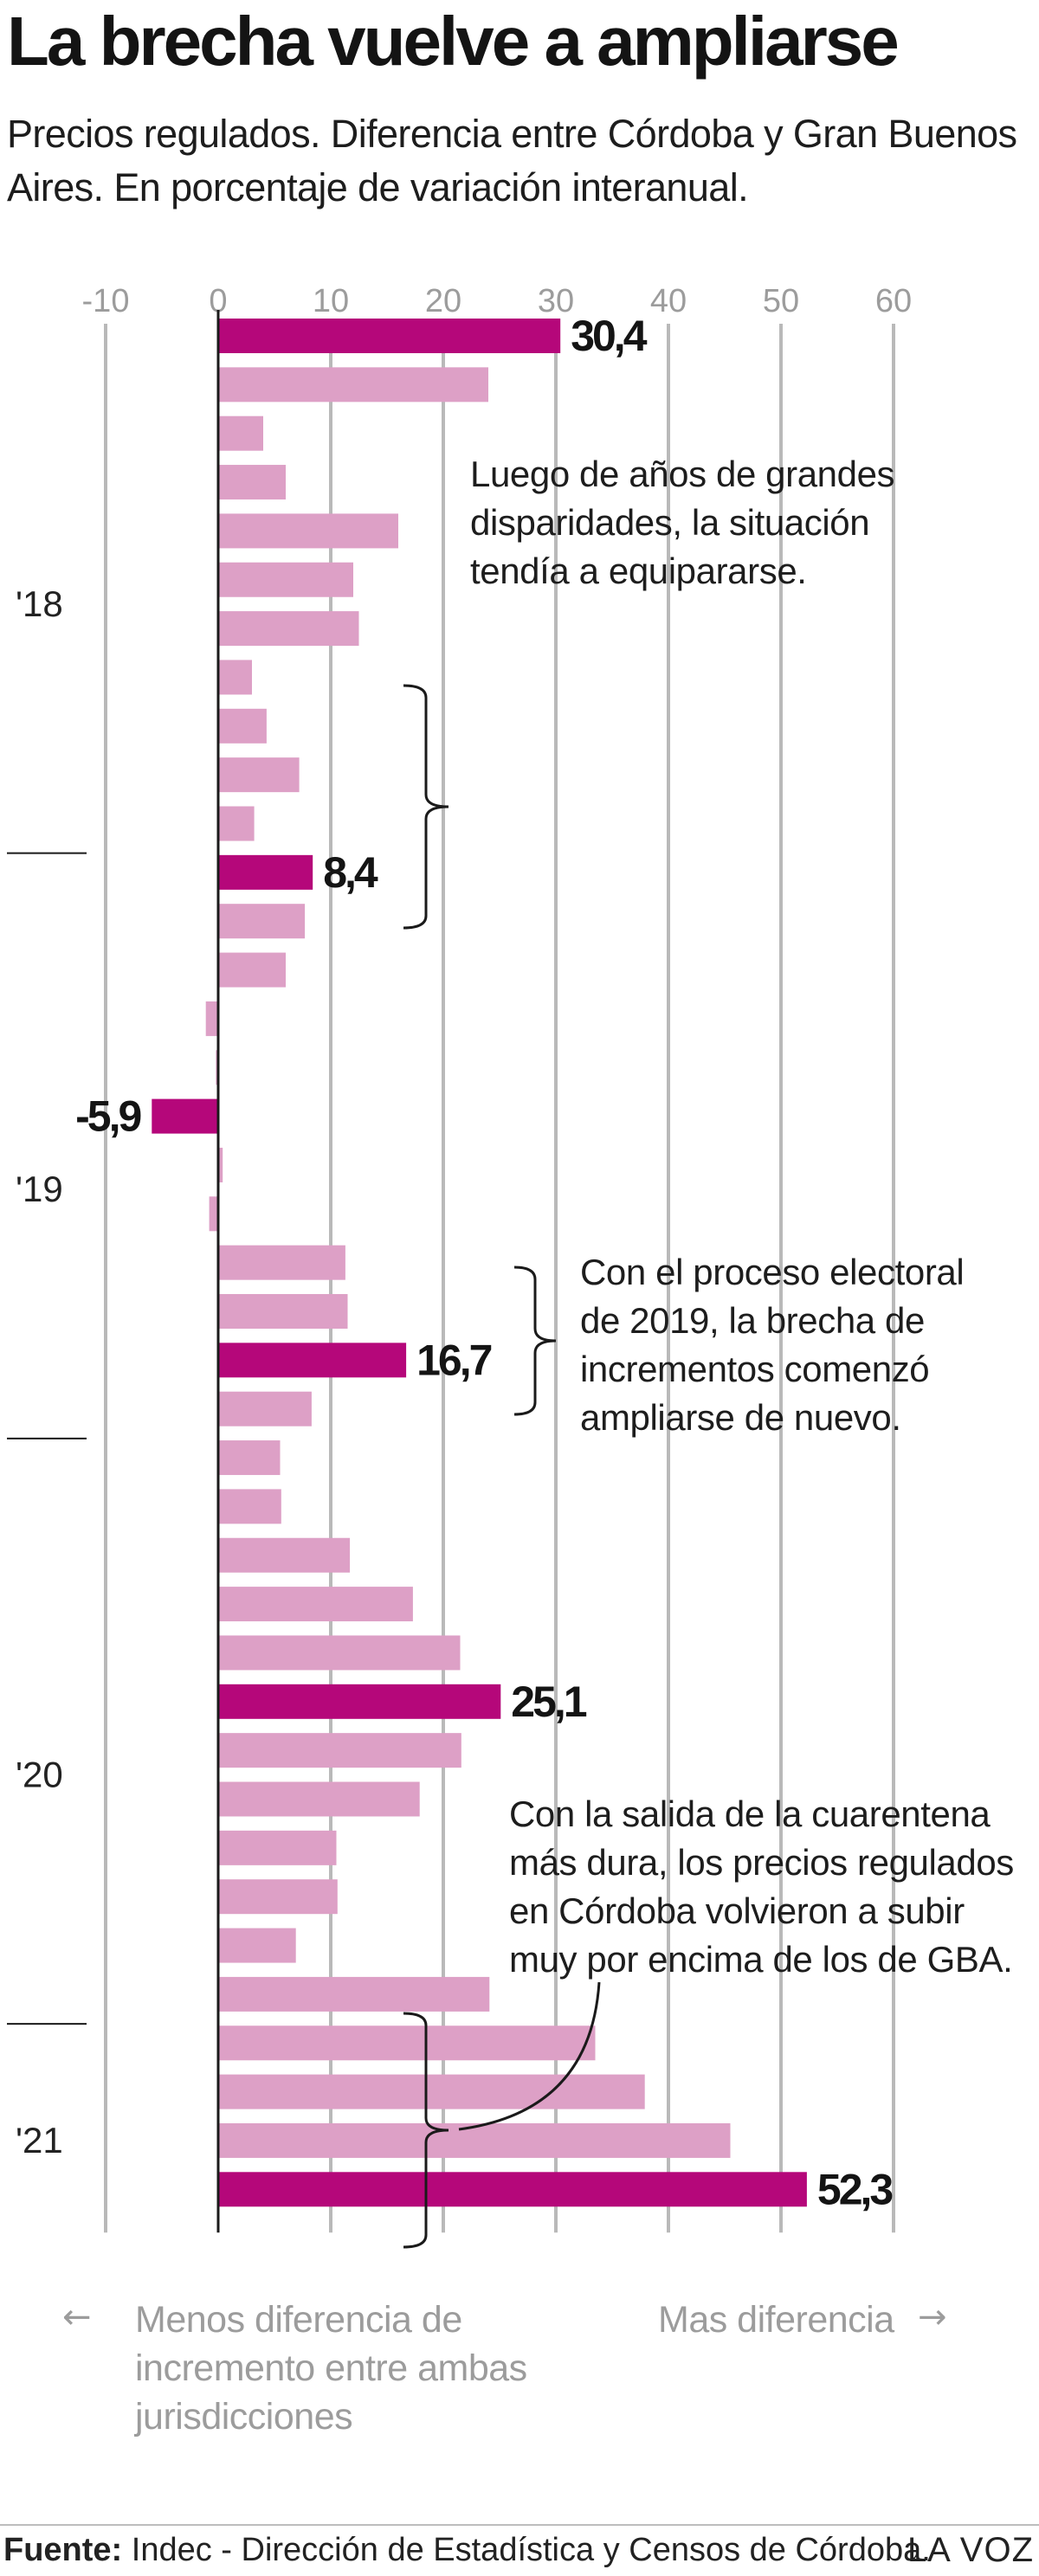 The width and height of the screenshot is (1039, 2576). I want to click on bracket-equalize, so click(426, 807).